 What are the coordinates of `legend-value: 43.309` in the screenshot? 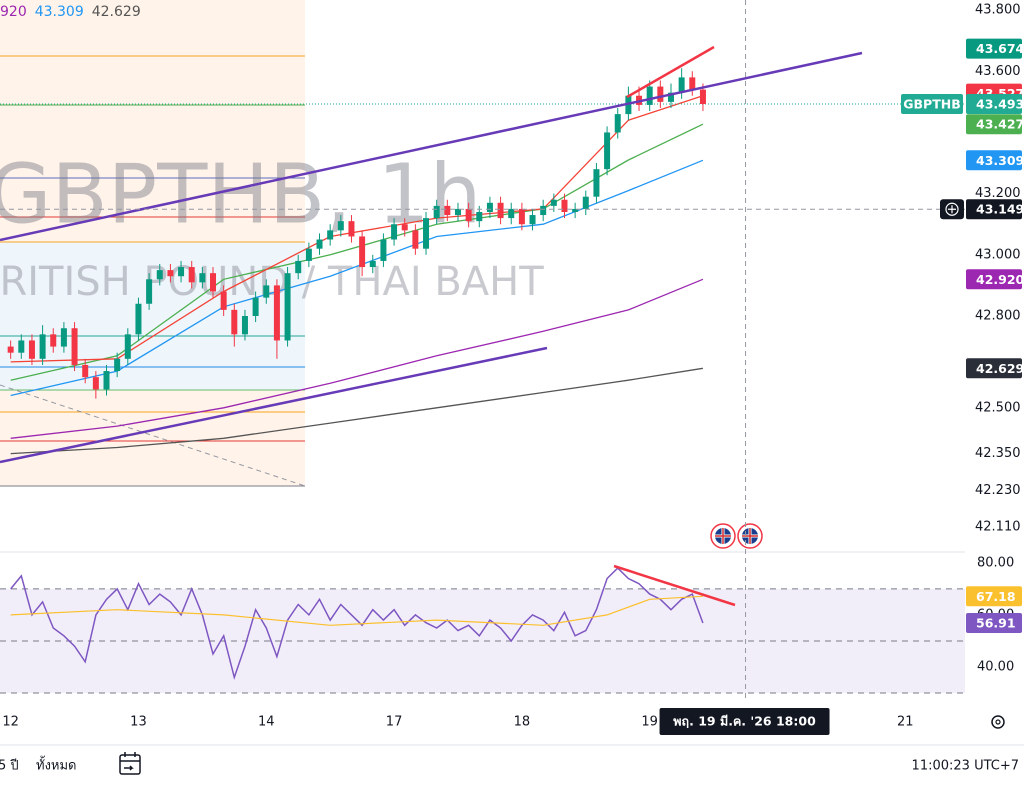 It's located at (59, 12).